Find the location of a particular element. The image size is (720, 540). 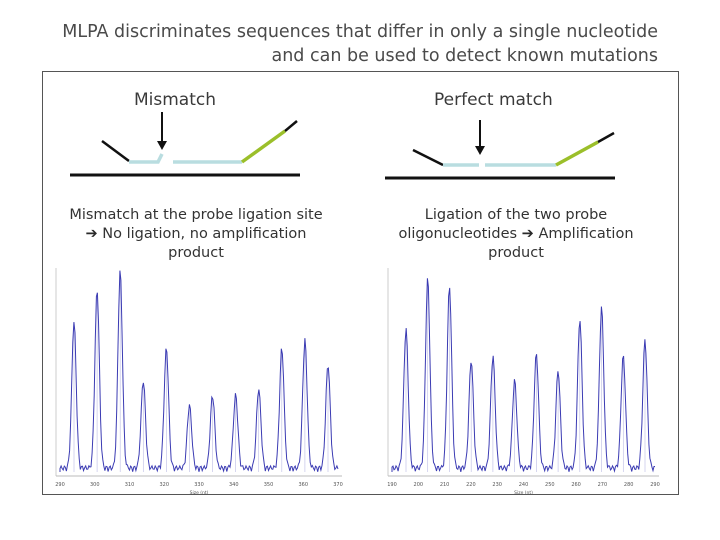

x-tick-label: 370 is located at coordinates (338, 485).